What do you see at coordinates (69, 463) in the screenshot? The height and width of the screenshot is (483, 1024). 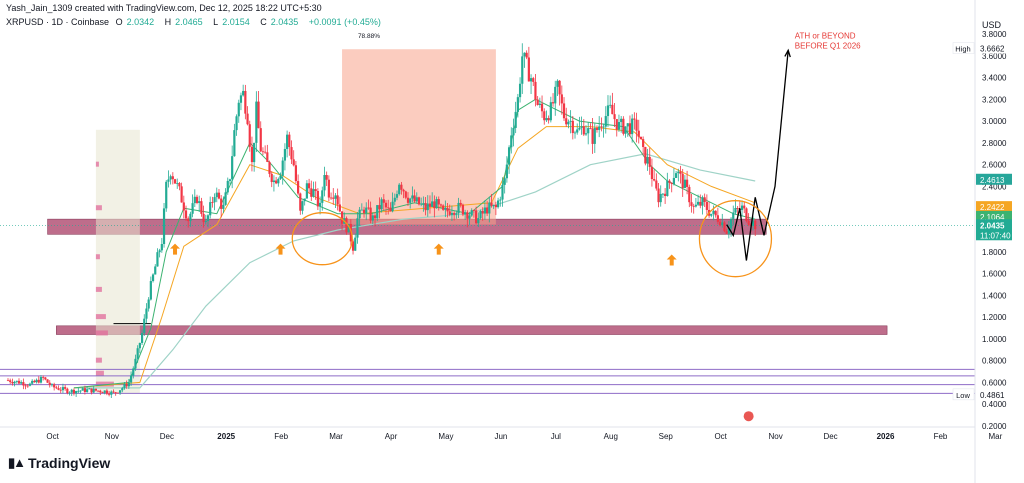 I see `logo-text: TradingView` at bounding box center [69, 463].